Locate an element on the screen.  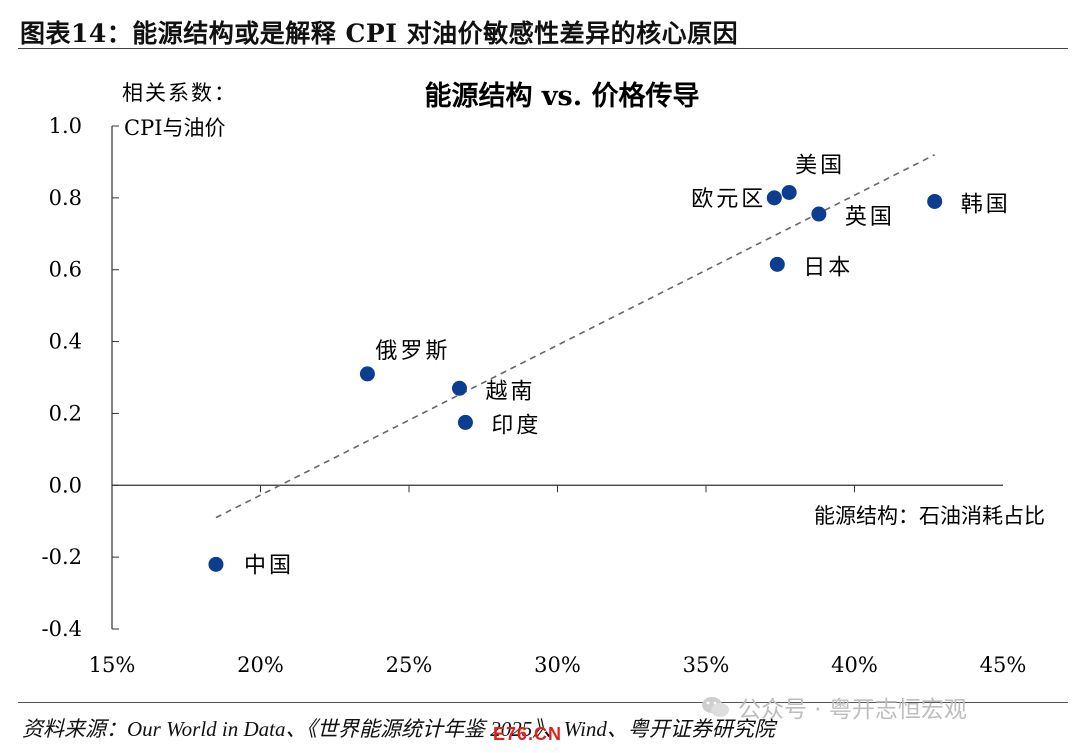
watermark: 公众号 · 粤开志恒宏观 is located at coordinates (833, 707).